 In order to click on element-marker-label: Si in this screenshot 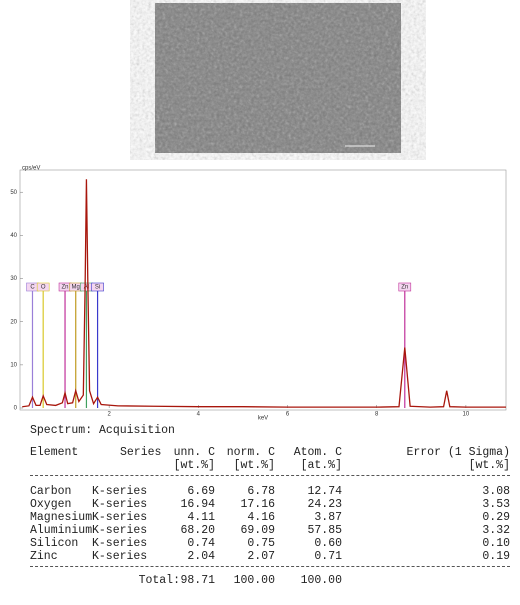, I will do `click(97, 288)`.